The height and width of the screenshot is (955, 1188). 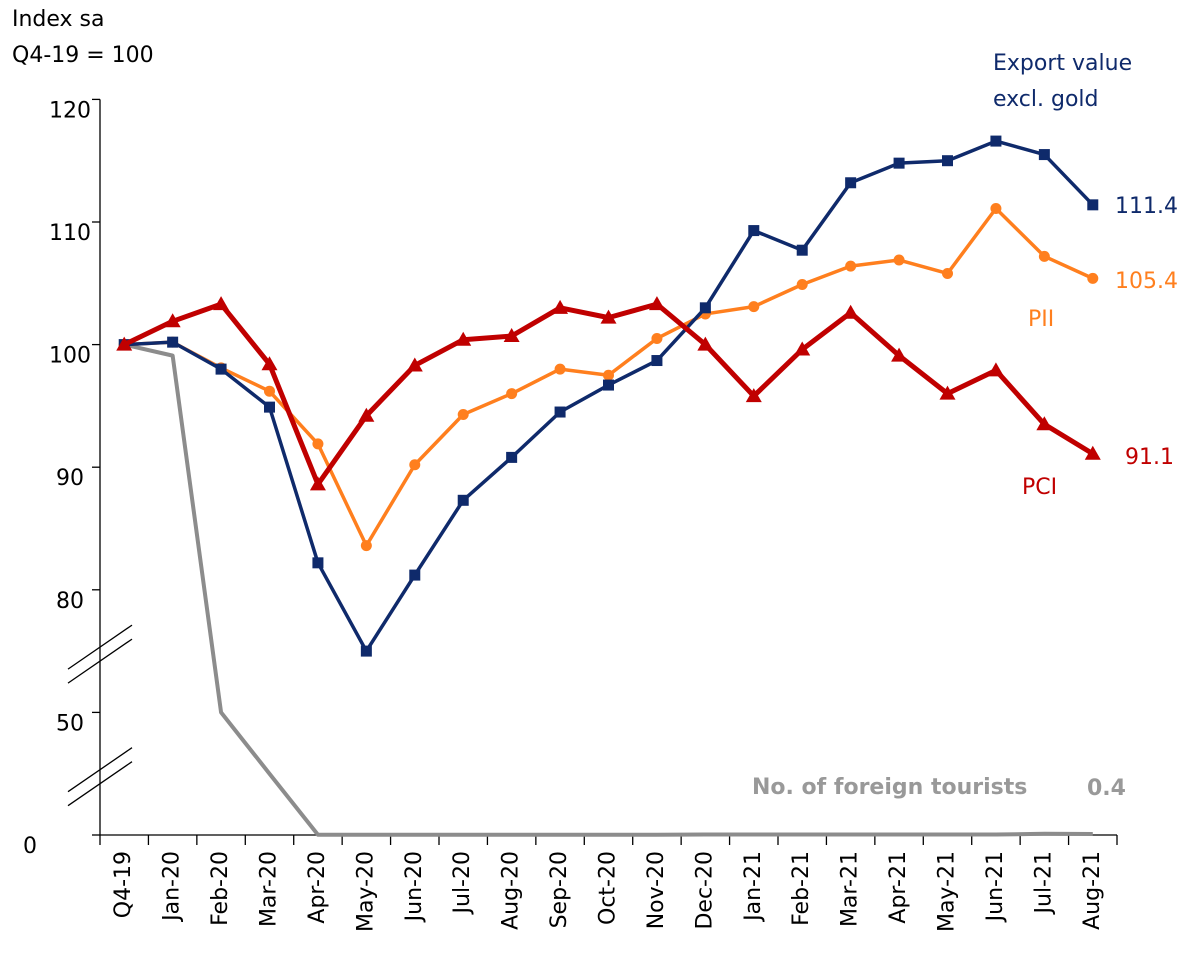 What do you see at coordinates (123, 884) in the screenshot?
I see `x-tick-label: Q4-19` at bounding box center [123, 884].